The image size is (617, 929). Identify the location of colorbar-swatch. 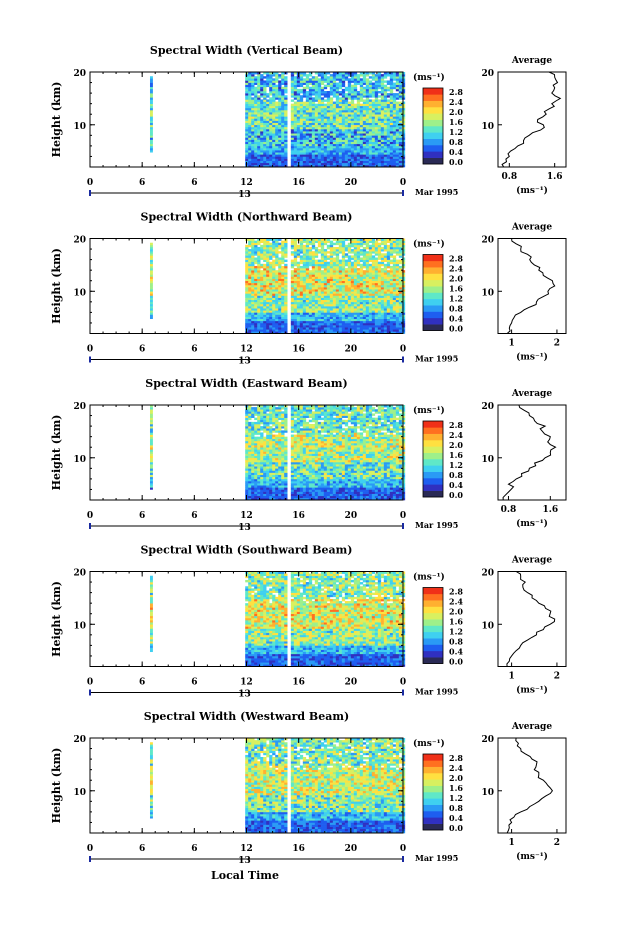
(433, 264).